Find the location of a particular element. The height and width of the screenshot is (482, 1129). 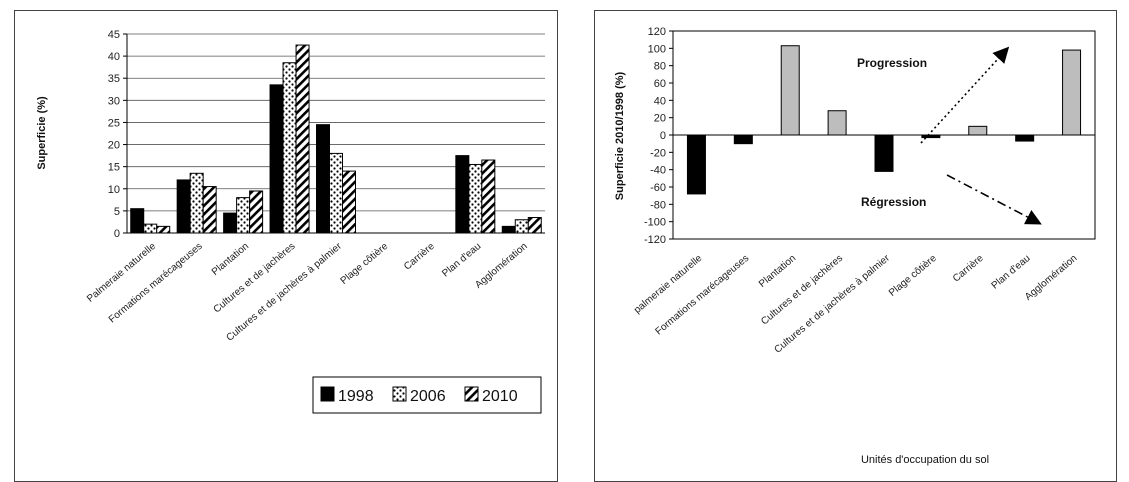

y-tick-label: -80 is located at coordinates (658, 205).